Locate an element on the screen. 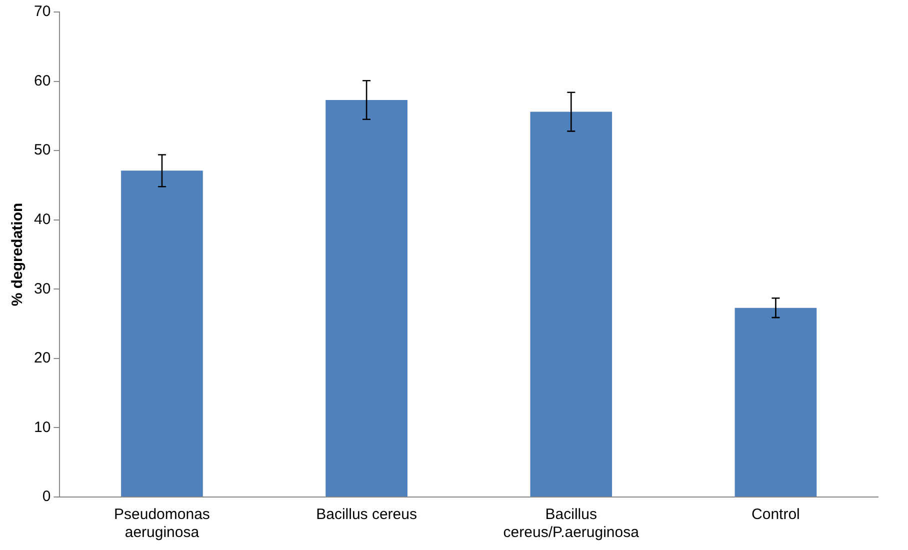 This screenshot has width=908, height=550. y-tick-label: 0 is located at coordinates (46, 497).